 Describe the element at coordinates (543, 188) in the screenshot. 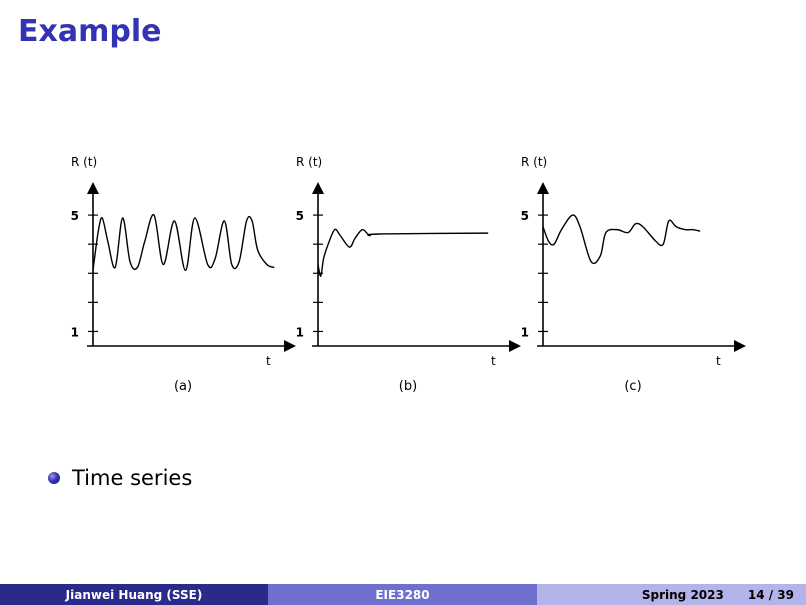

I see `chart-2-y-arrow` at that location.